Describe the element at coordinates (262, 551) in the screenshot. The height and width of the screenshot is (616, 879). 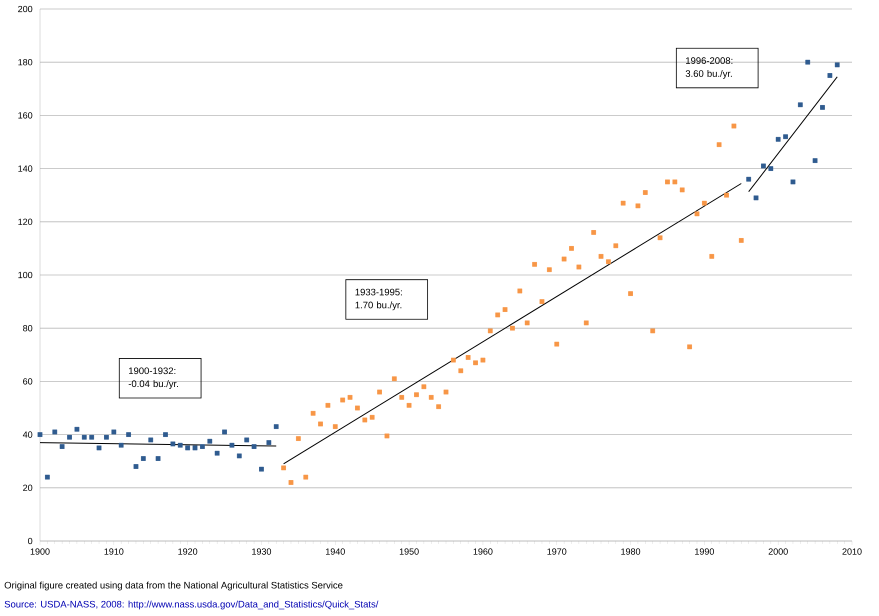
I see `x-tick-label: 1930` at that location.